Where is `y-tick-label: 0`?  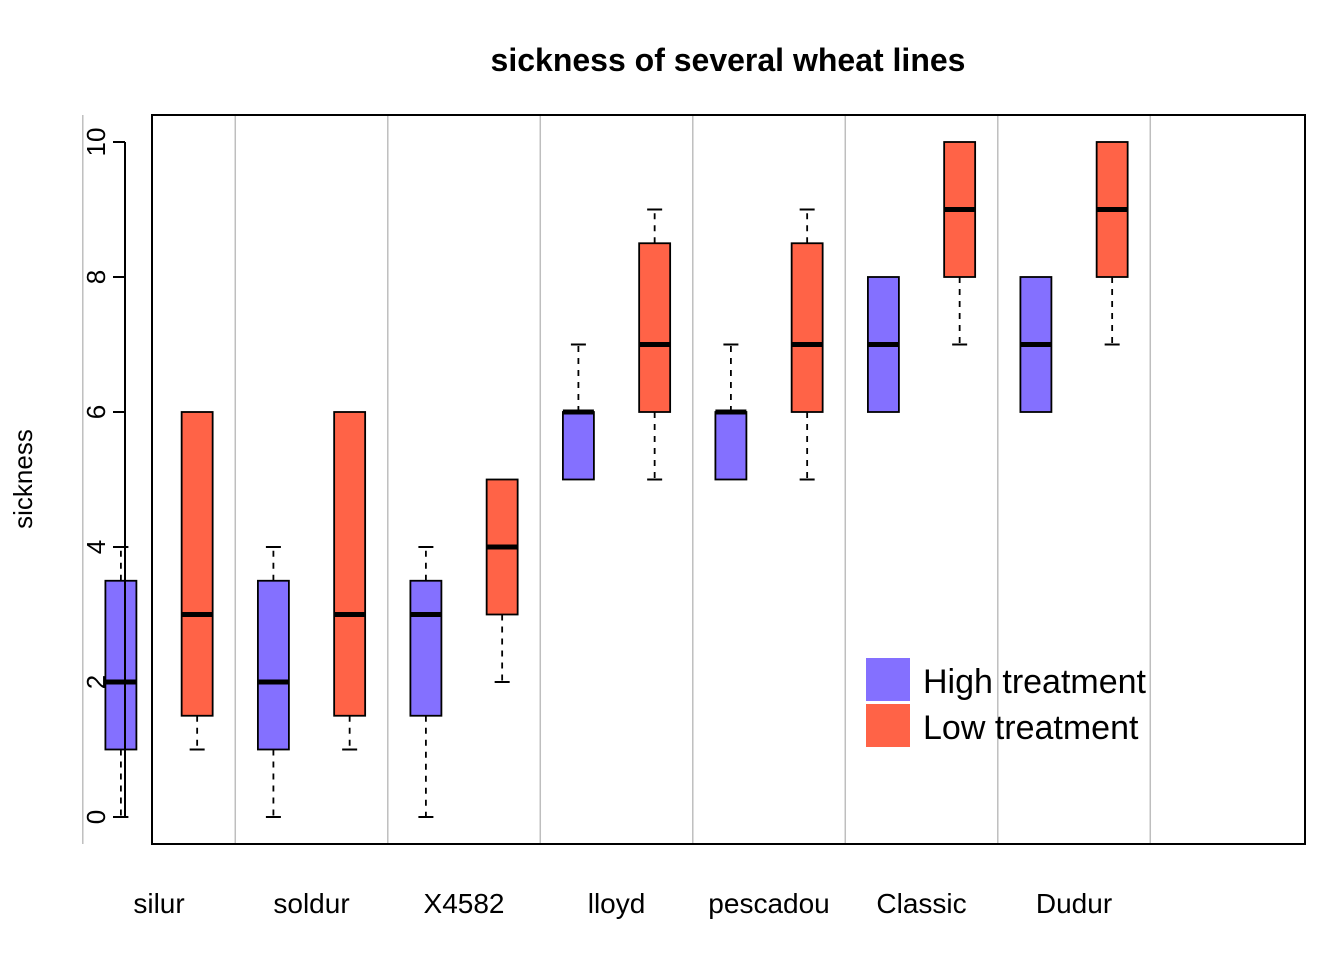
y-tick-label: 0 is located at coordinates (96, 817).